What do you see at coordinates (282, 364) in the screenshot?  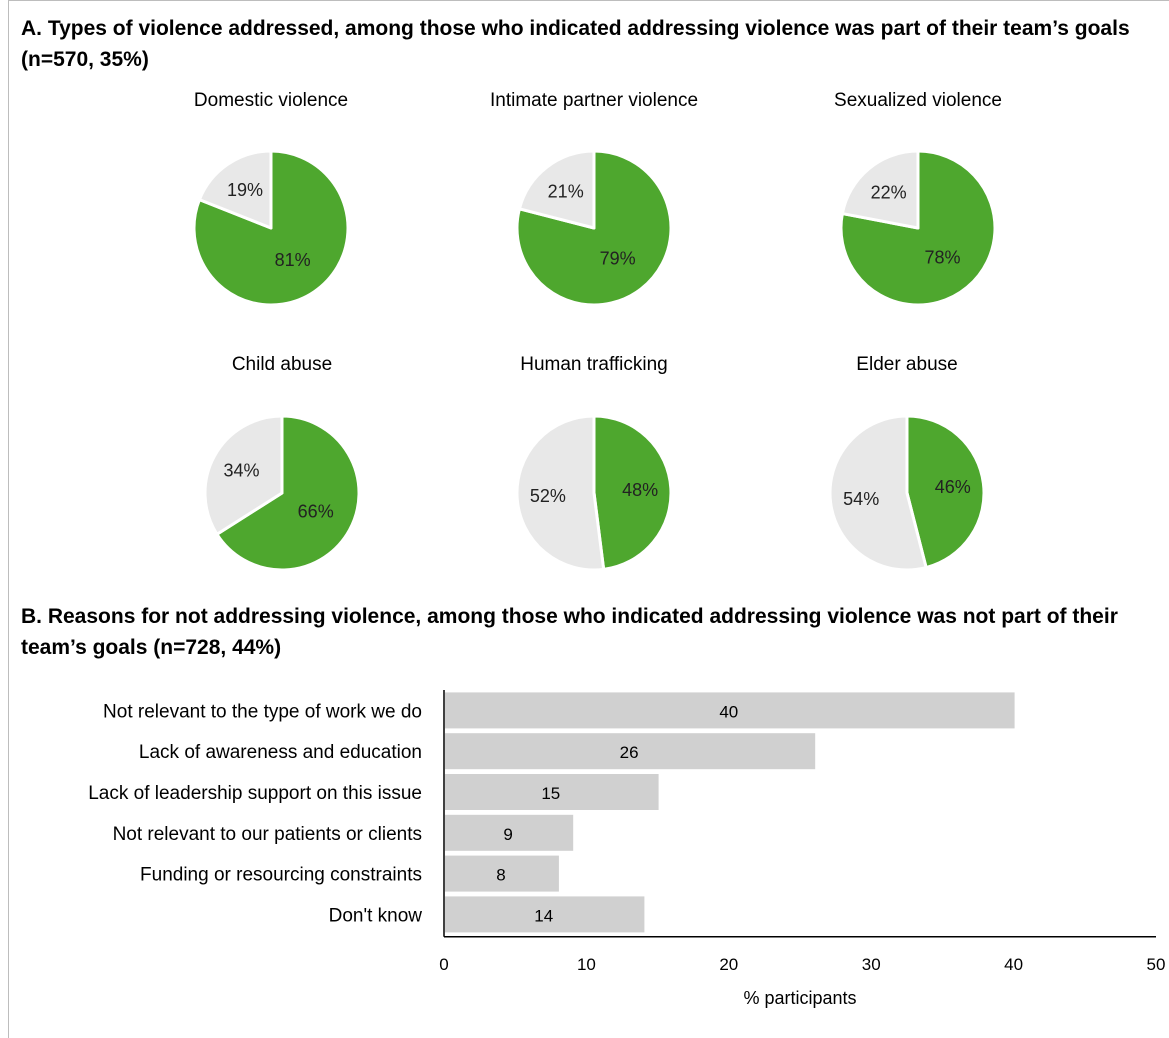 I see `pie-title: Child abuse` at bounding box center [282, 364].